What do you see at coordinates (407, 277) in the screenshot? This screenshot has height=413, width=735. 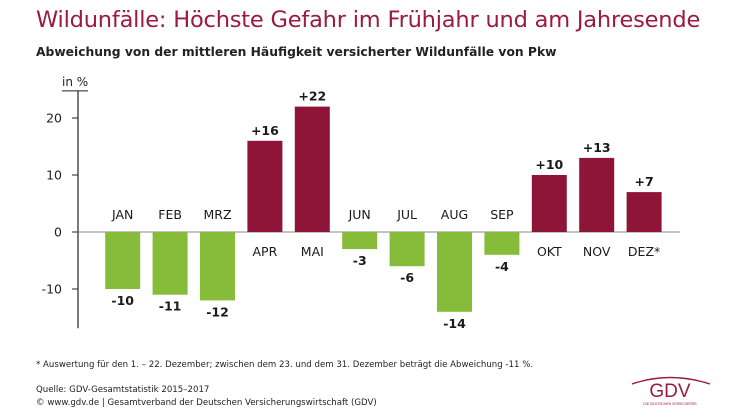 I see `data-label: -6` at bounding box center [407, 277].